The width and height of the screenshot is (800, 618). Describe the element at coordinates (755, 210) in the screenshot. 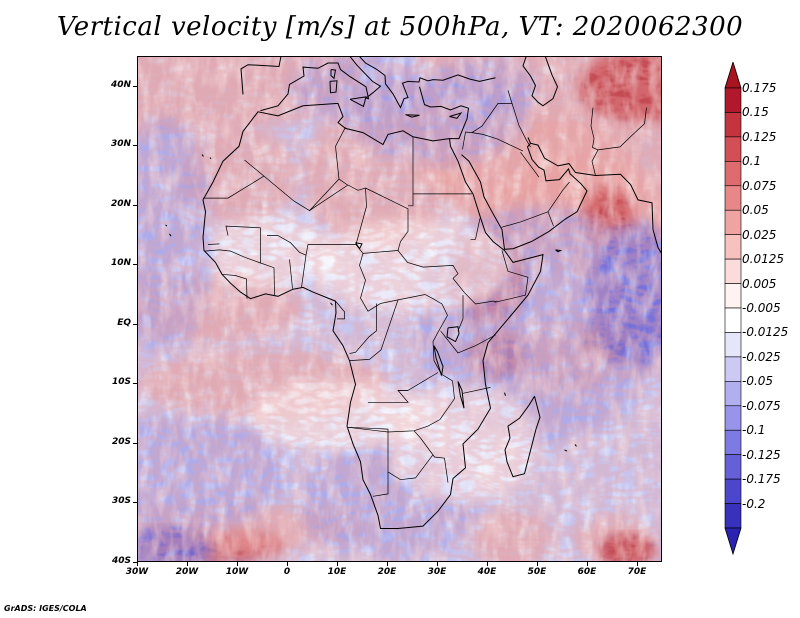

I see `colorbar-level-label: 0.05` at that location.